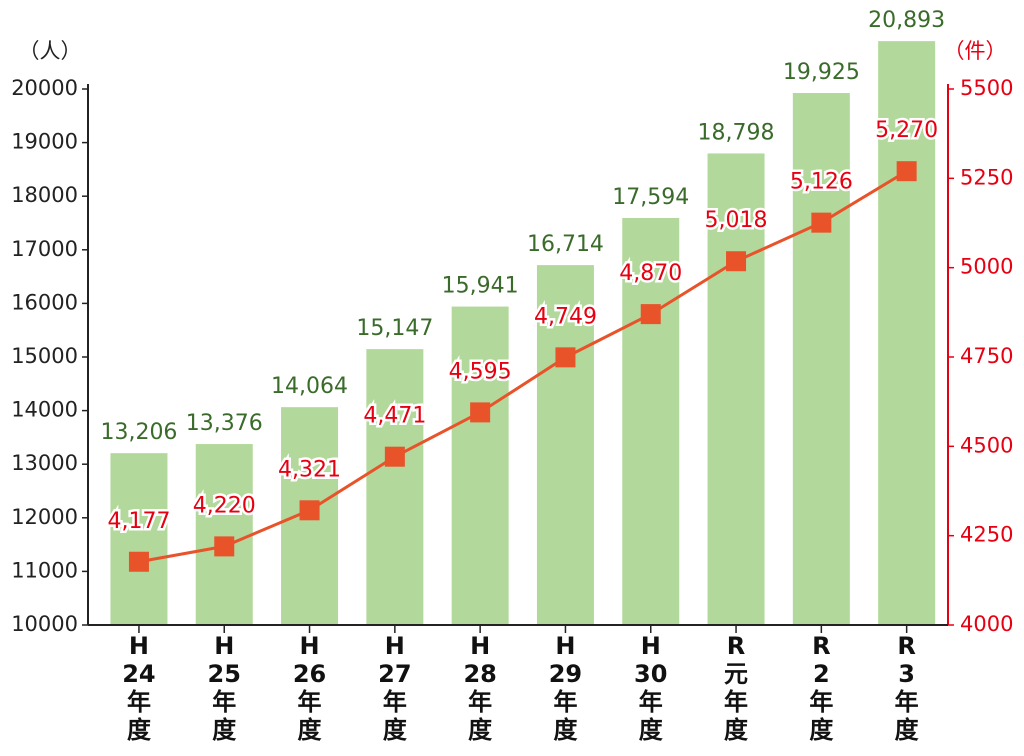  Describe the element at coordinates (986, 356) in the screenshot. I see `y2-tick-label: 4750` at that location.